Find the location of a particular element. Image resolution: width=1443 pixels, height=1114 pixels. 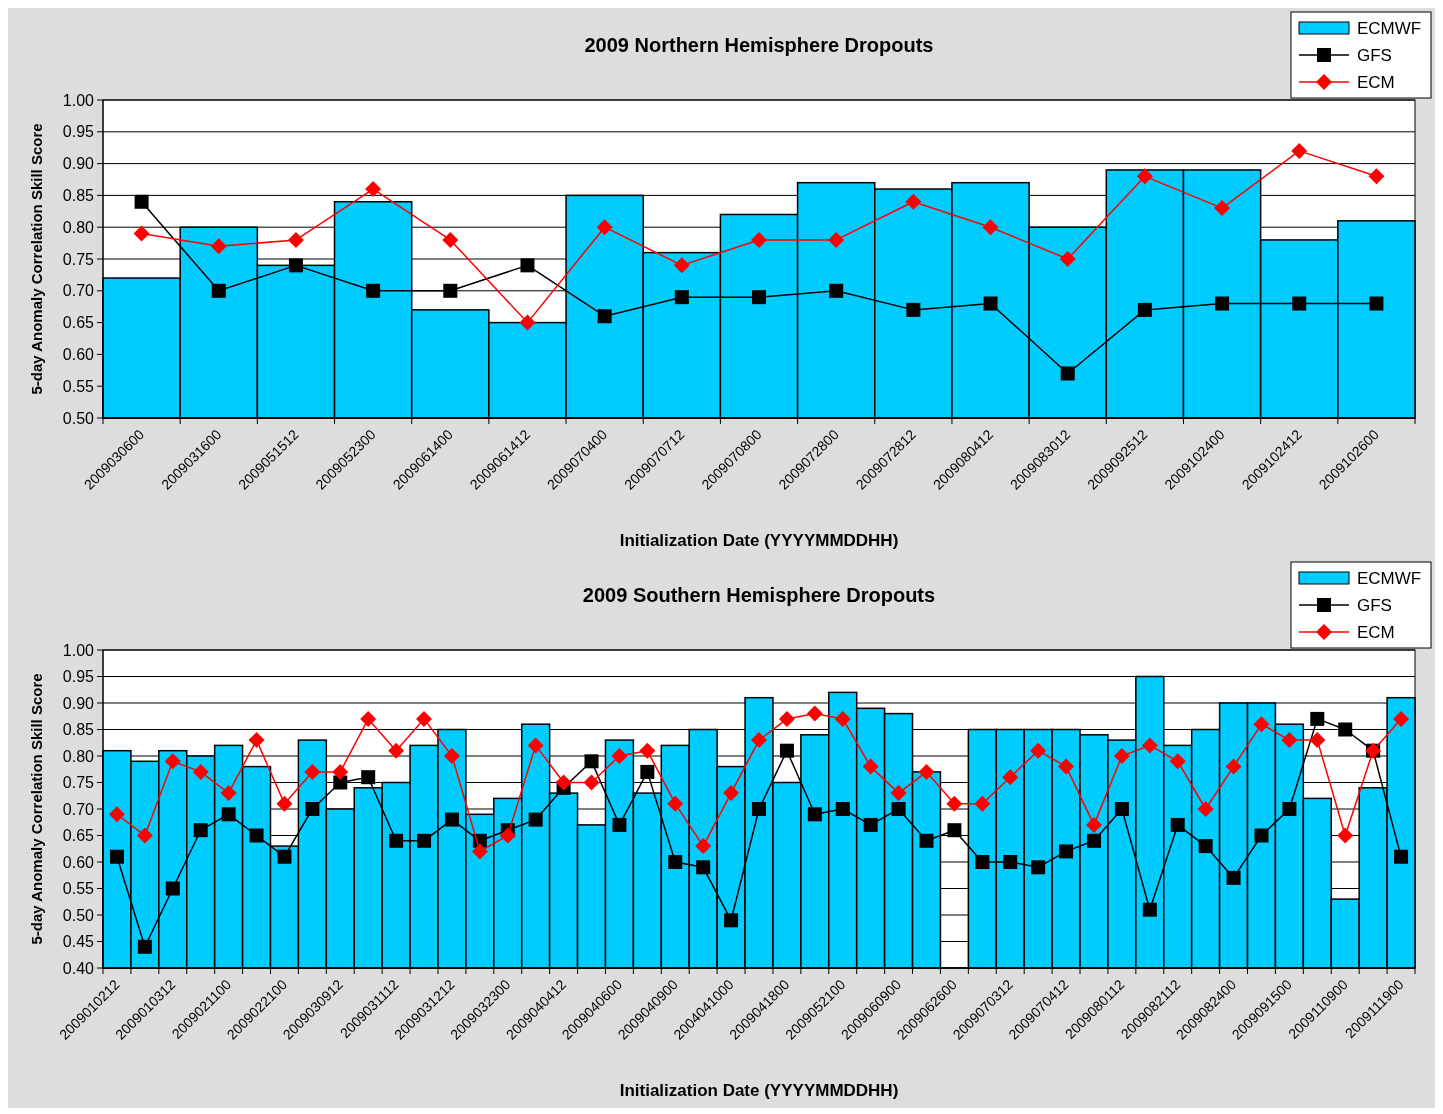

y-tick-label: 0.75 is located at coordinates (78, 259).